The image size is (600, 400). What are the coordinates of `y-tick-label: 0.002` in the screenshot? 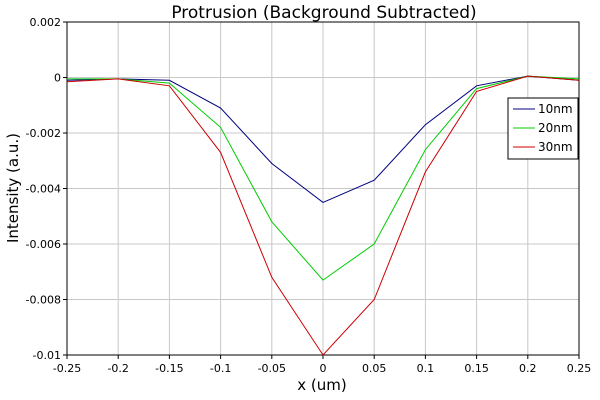 It's located at (46, 22).